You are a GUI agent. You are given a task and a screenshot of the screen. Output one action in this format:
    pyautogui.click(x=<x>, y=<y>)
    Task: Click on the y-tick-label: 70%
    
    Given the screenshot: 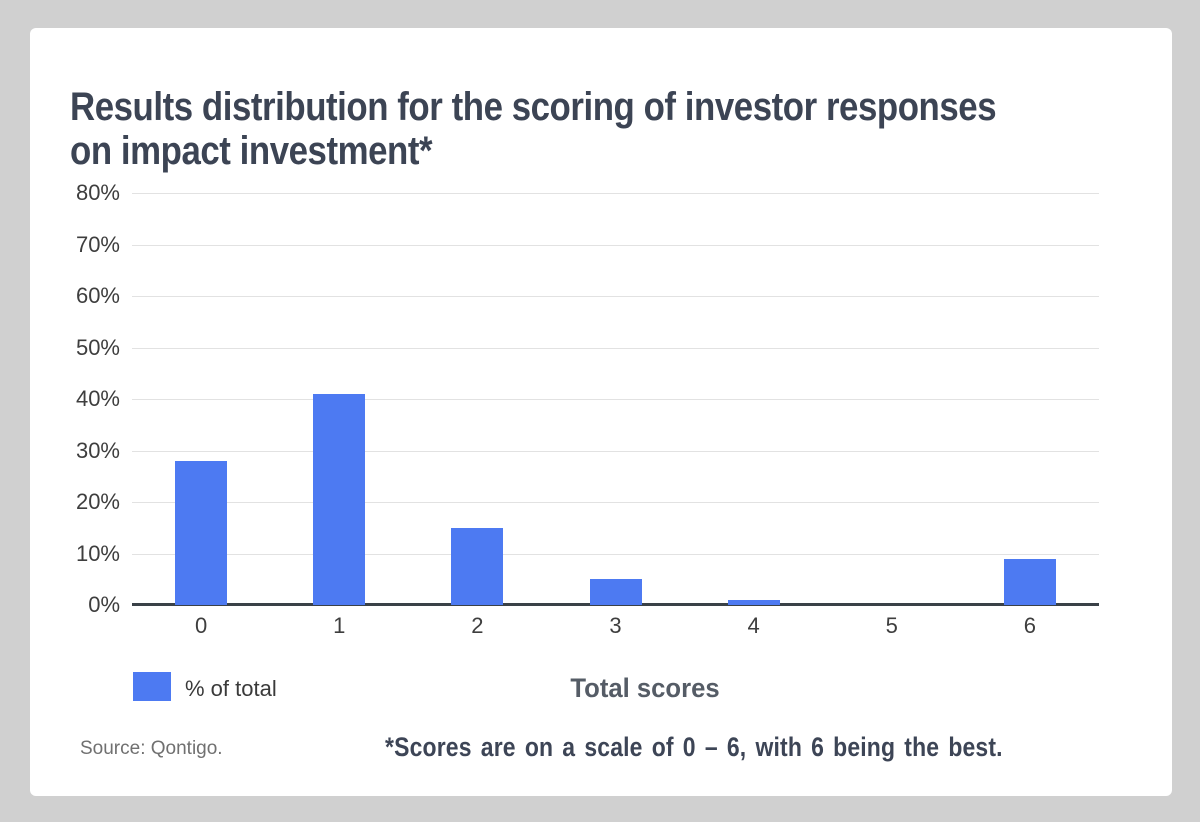 What is the action you would take?
    pyautogui.click(x=97, y=244)
    